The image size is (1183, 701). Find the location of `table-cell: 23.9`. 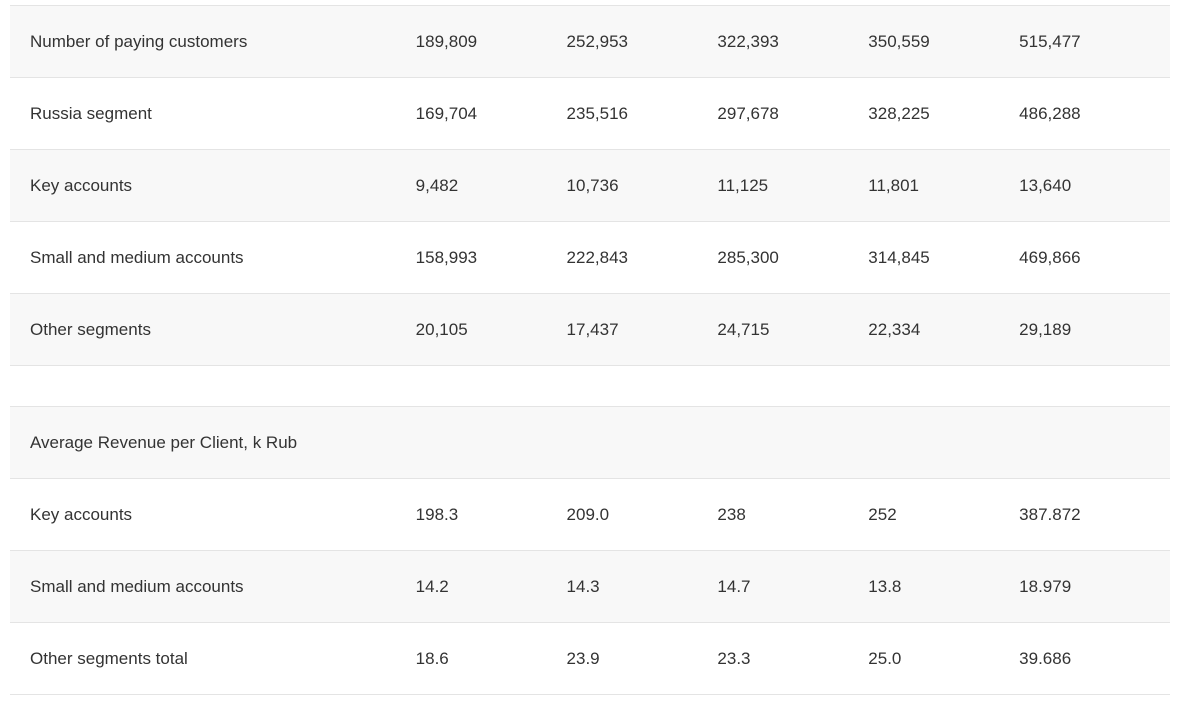

table-cell: 23.9 is located at coordinates (583, 658).